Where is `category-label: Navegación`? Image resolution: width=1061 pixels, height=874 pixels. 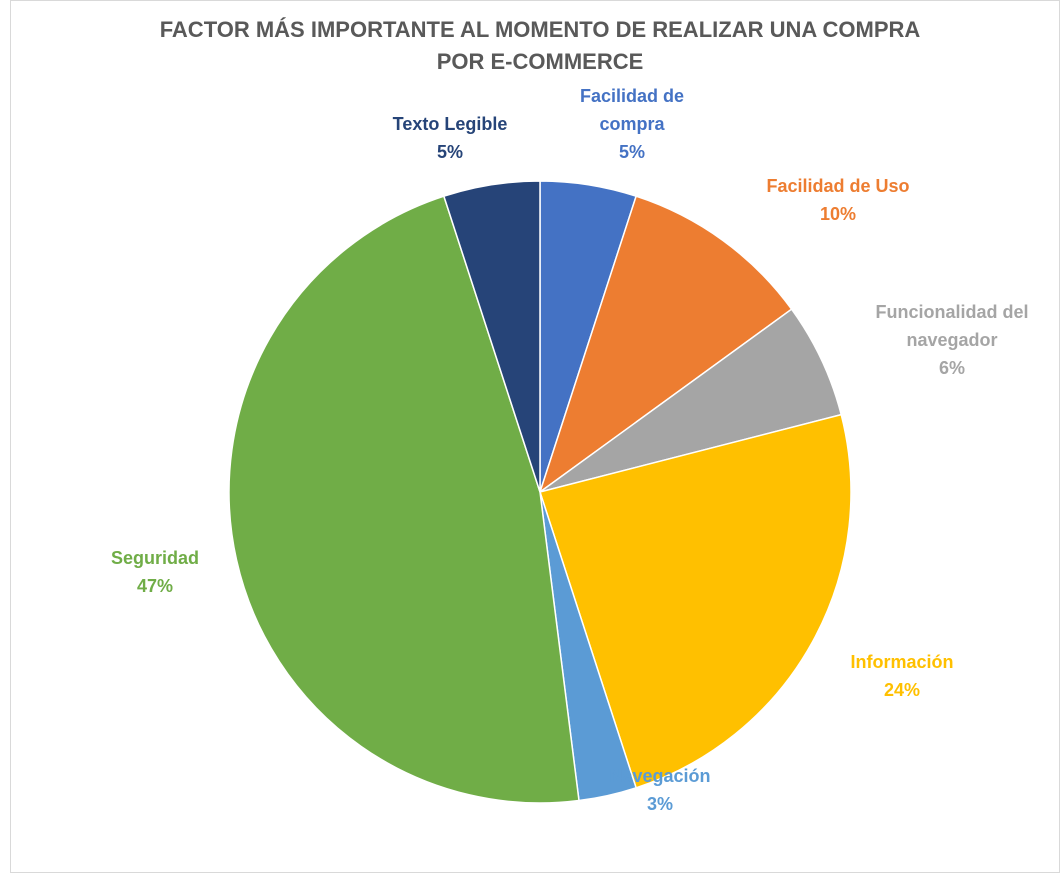 category-label: Navegación is located at coordinates (660, 776).